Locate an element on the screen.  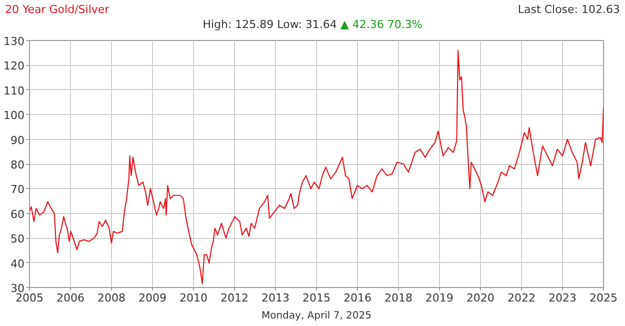
x-tick-label: 2008 is located at coordinates (112, 298).